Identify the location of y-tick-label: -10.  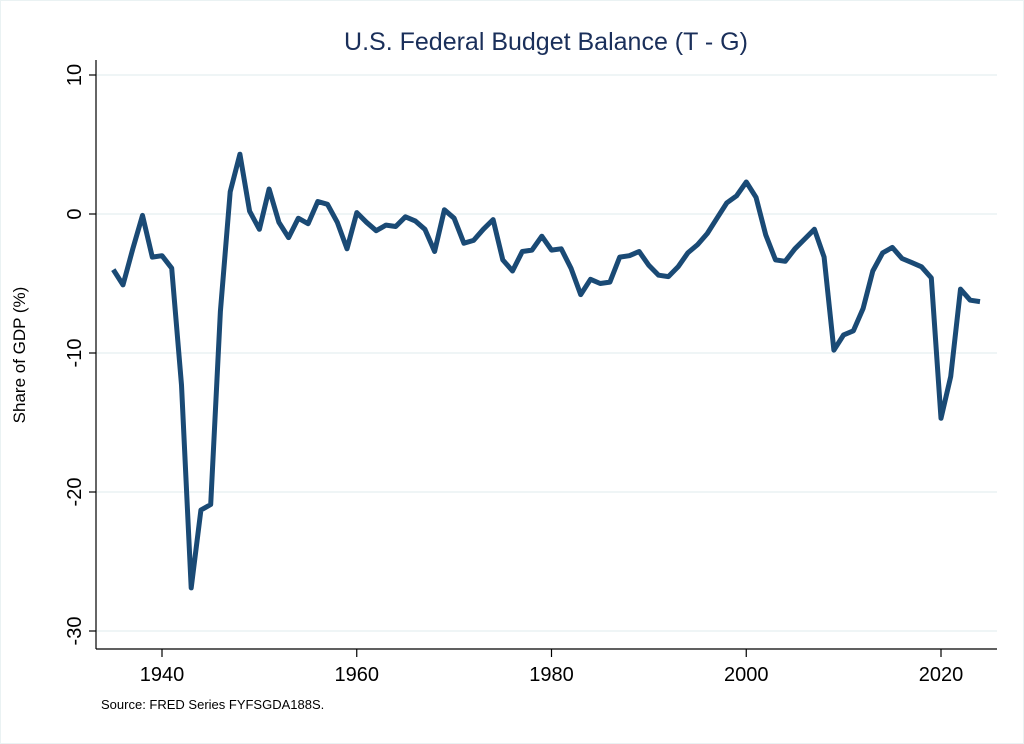
(75, 353).